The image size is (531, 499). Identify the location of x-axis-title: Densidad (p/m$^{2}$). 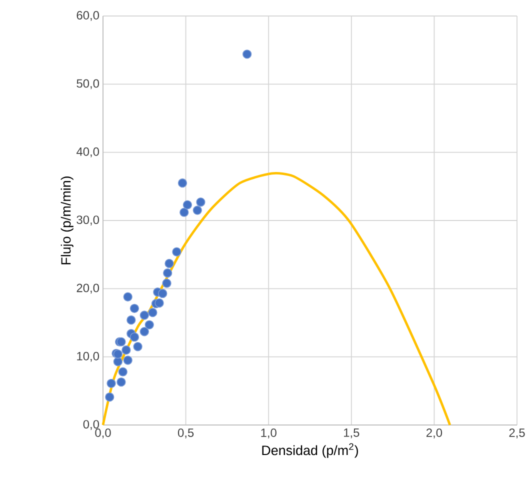
(310, 450).